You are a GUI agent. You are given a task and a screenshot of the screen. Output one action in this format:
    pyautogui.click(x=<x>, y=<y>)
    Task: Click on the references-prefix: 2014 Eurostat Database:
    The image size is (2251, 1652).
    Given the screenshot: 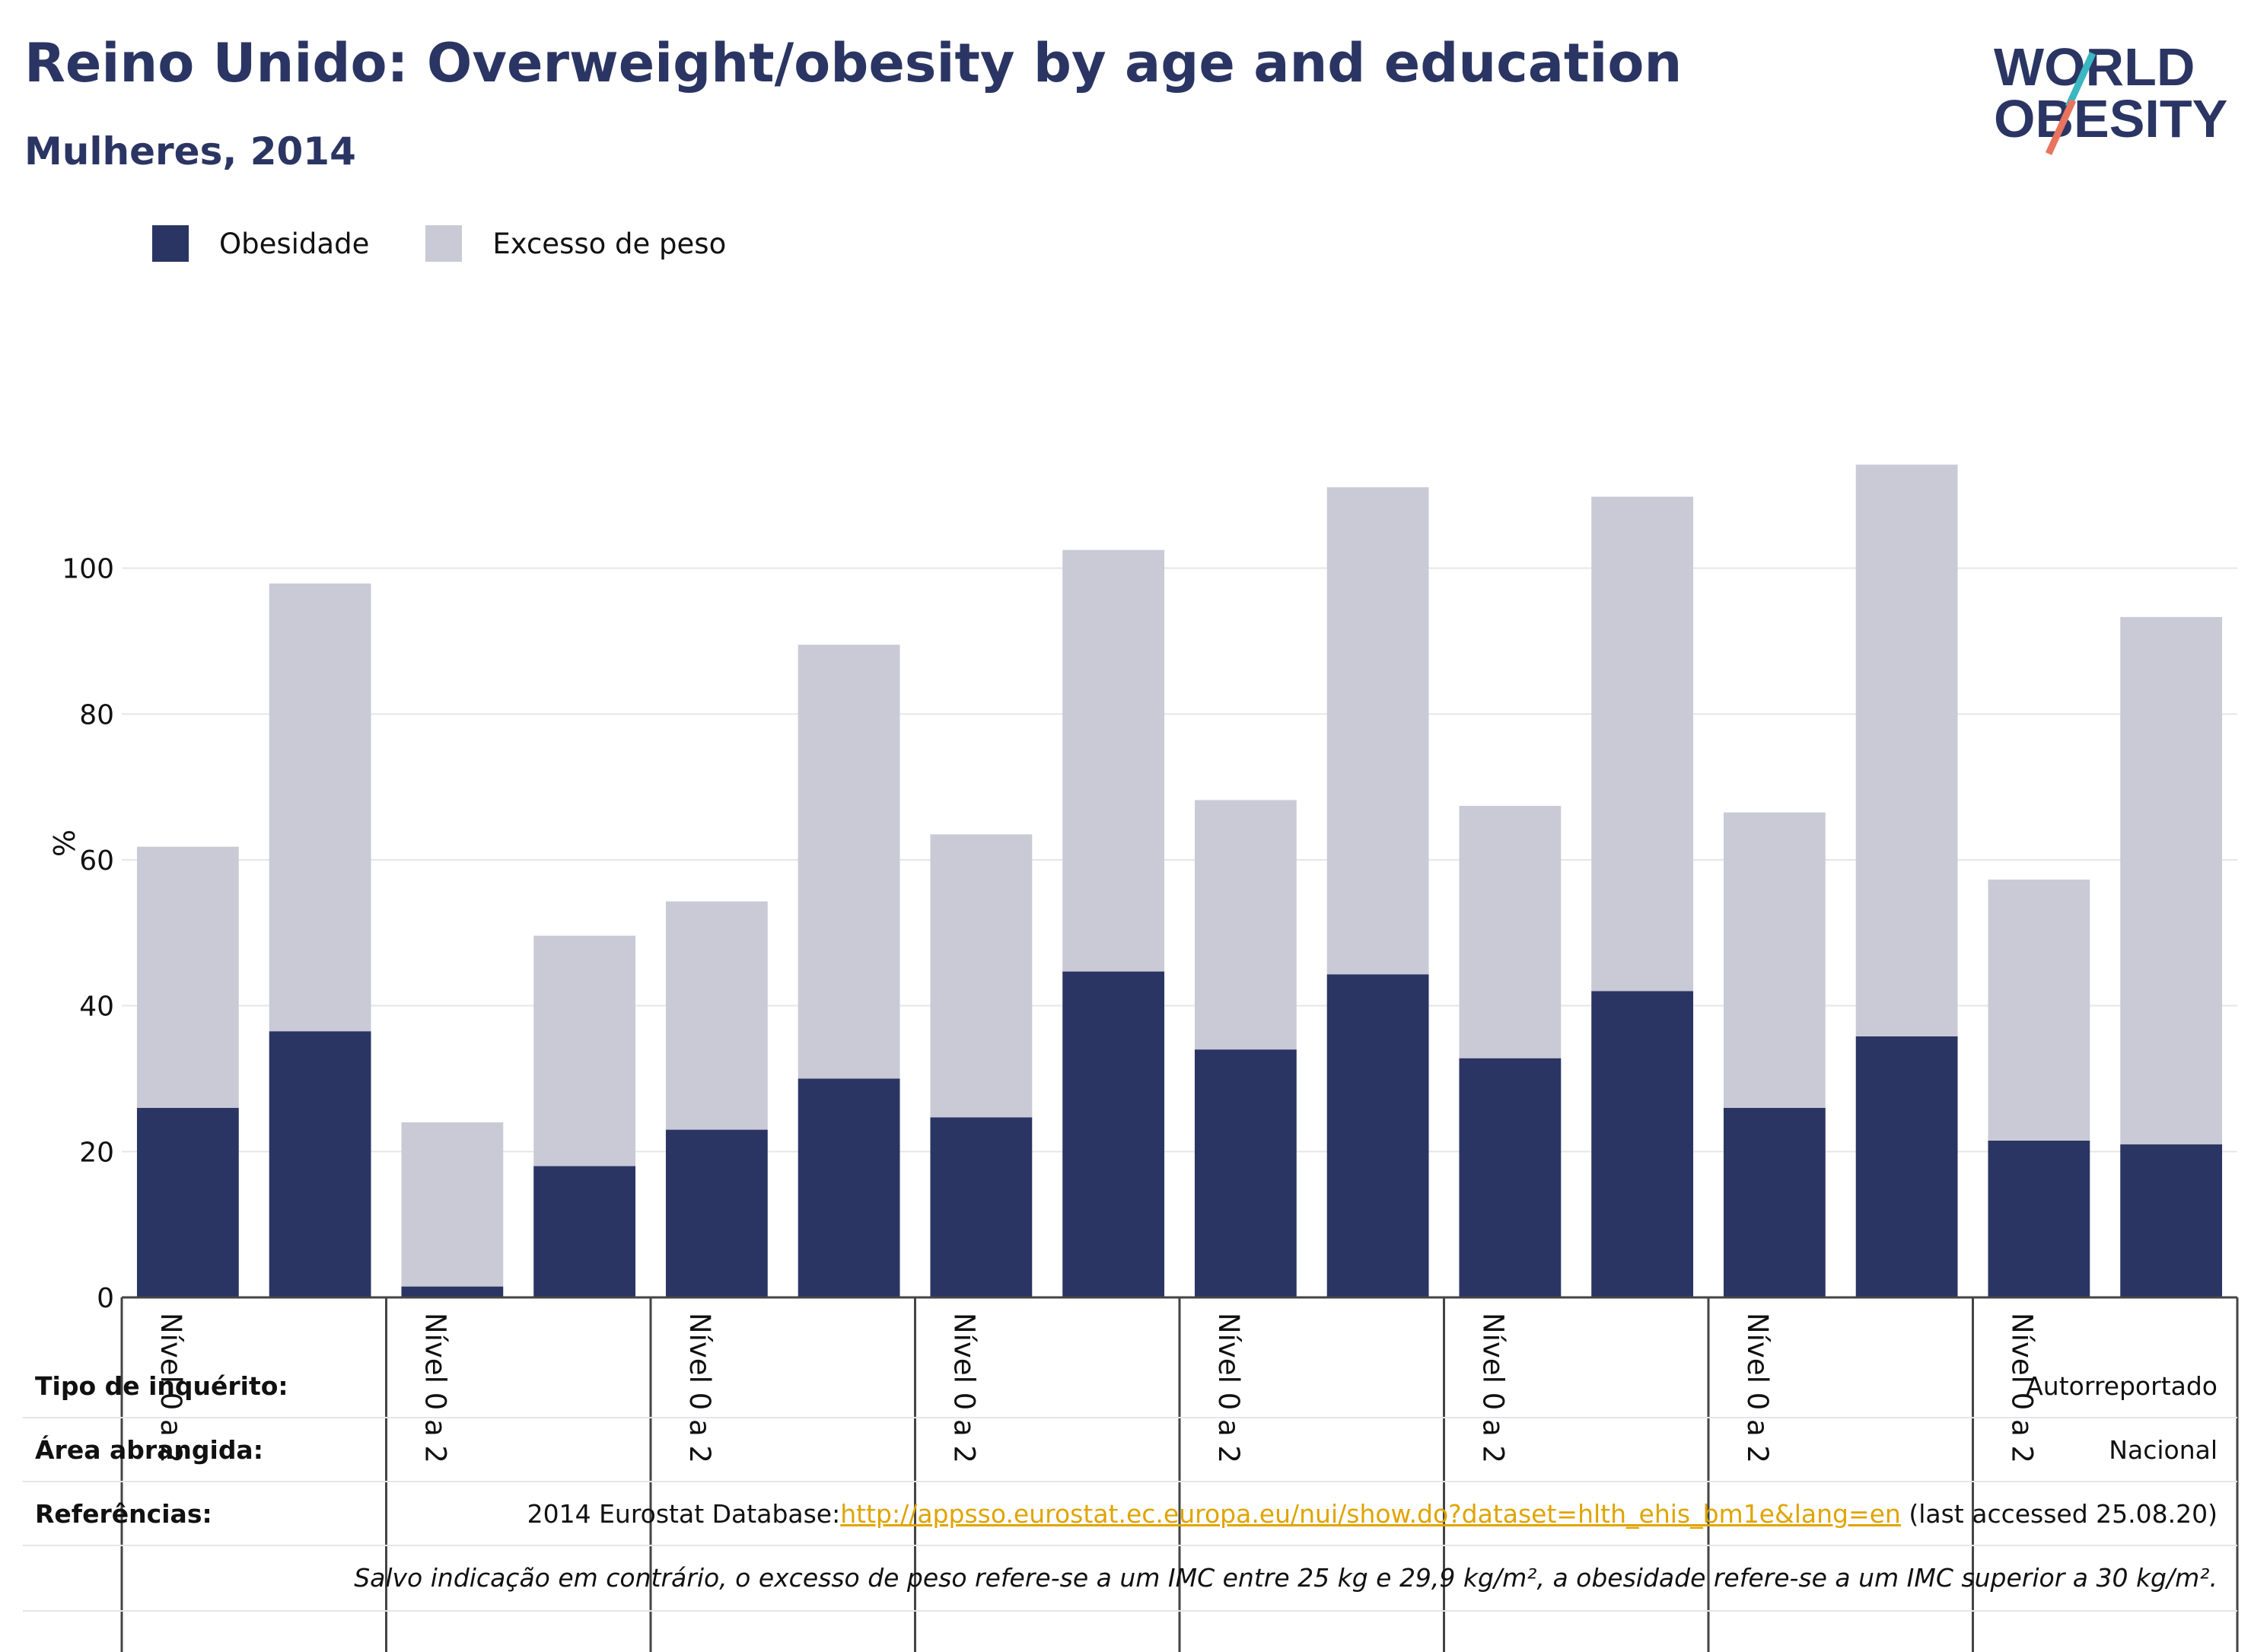 What is the action you would take?
    pyautogui.click(x=684, y=1514)
    